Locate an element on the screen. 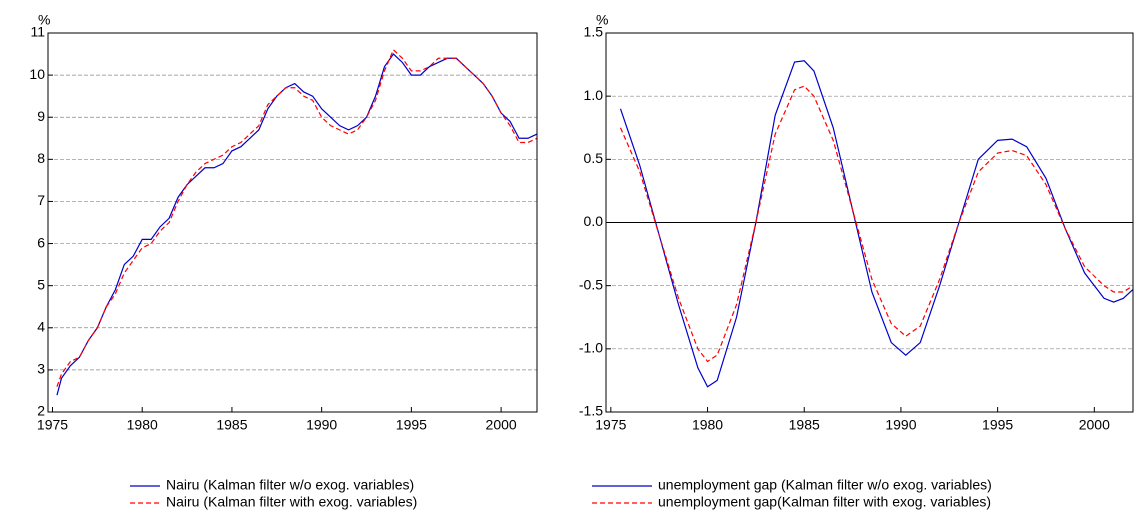  y-tick-label: -1.5 is located at coordinates (591, 411).